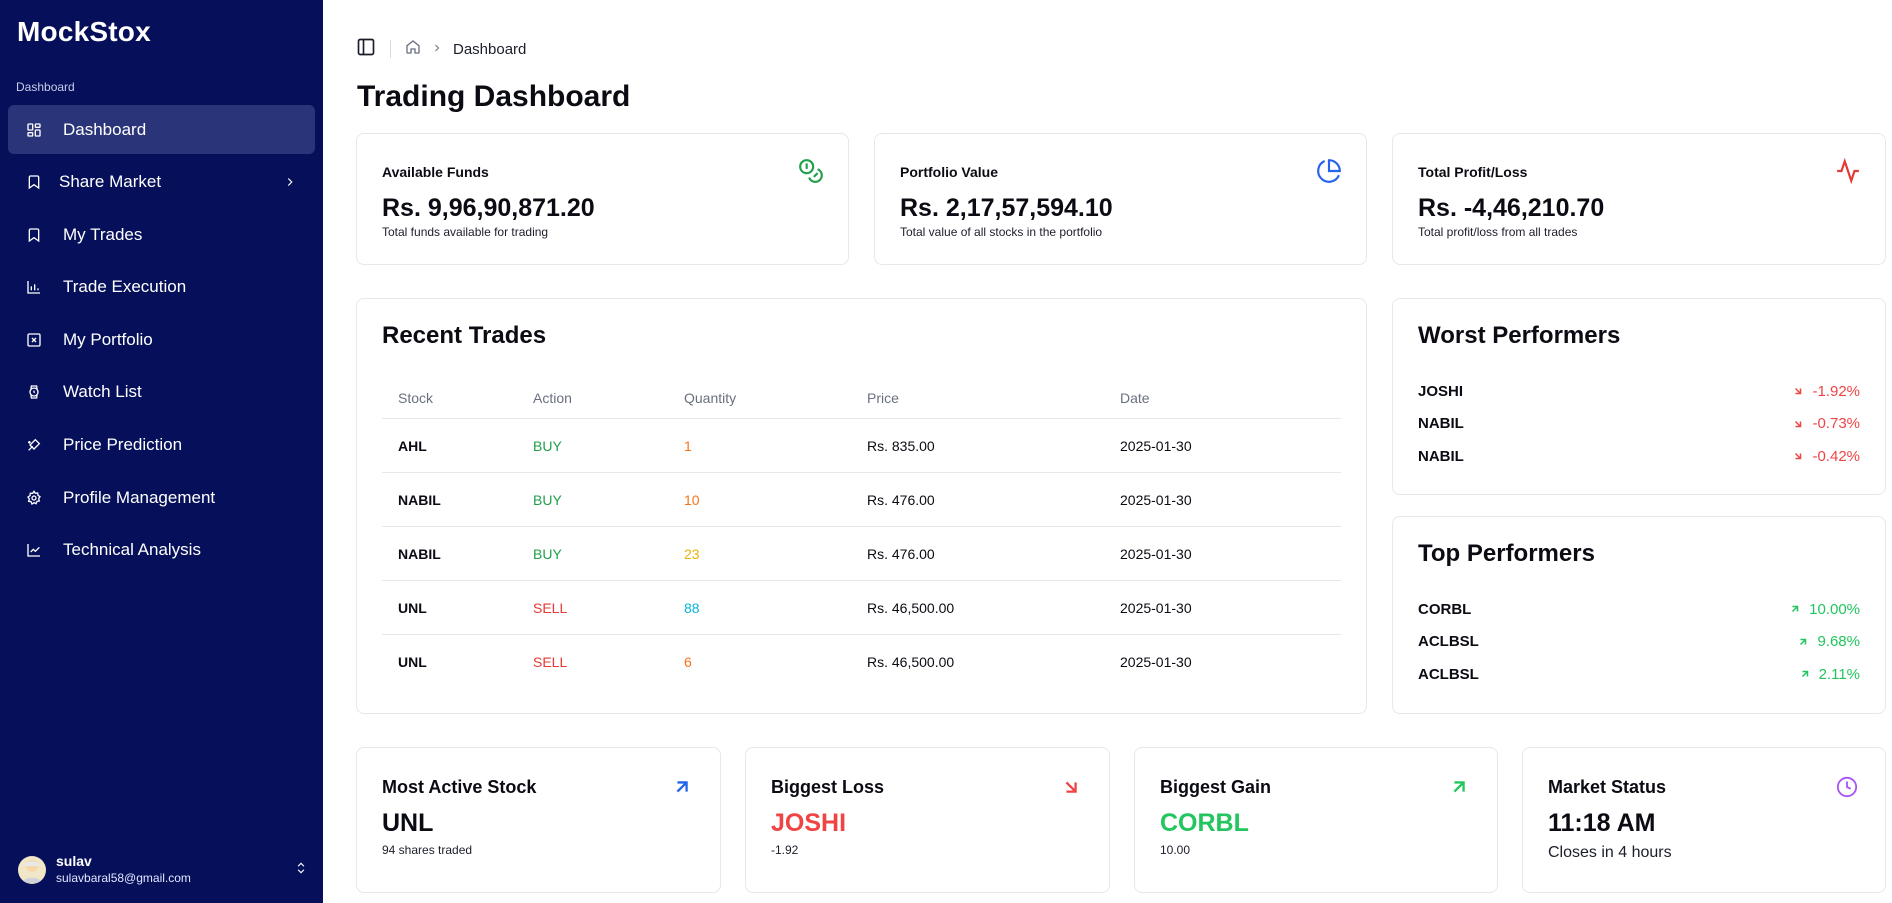  I want to click on change-value: 10.00%, so click(1824, 609).